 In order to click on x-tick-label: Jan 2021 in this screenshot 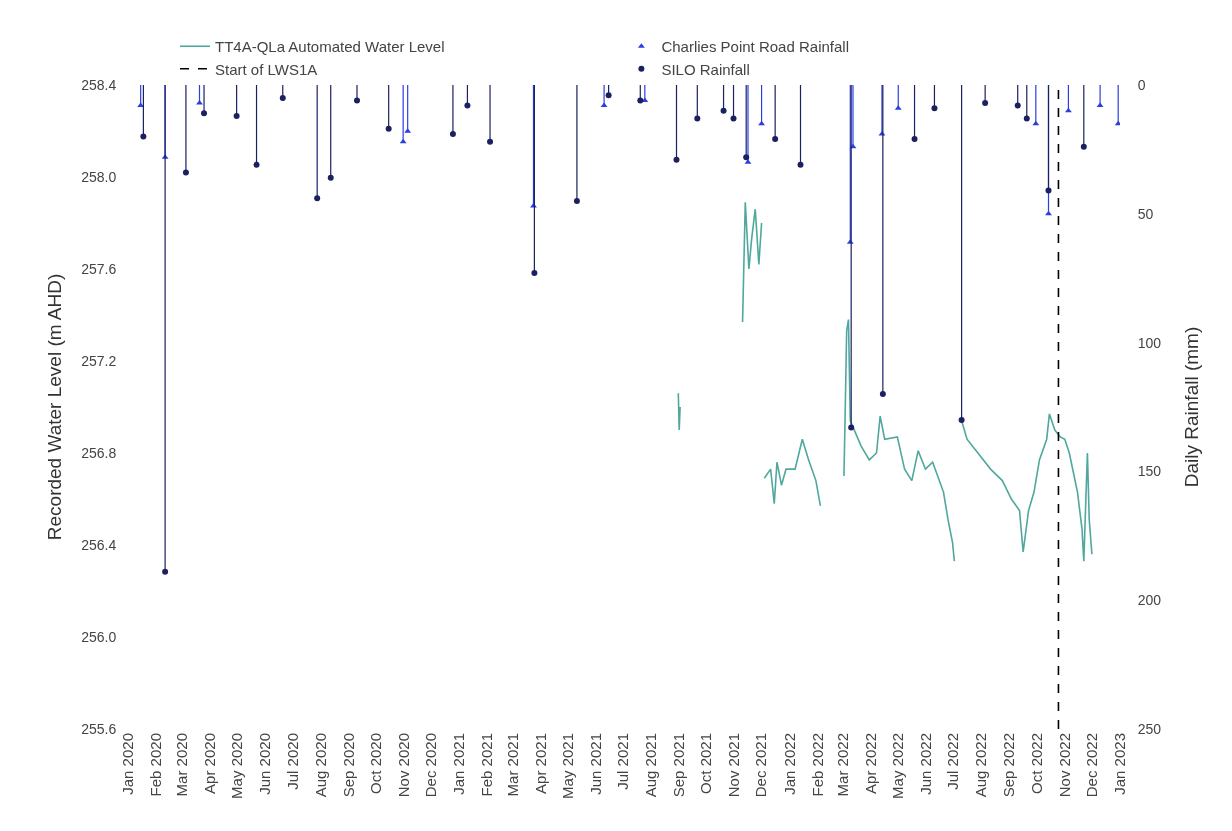, I will do `click(459, 764)`.